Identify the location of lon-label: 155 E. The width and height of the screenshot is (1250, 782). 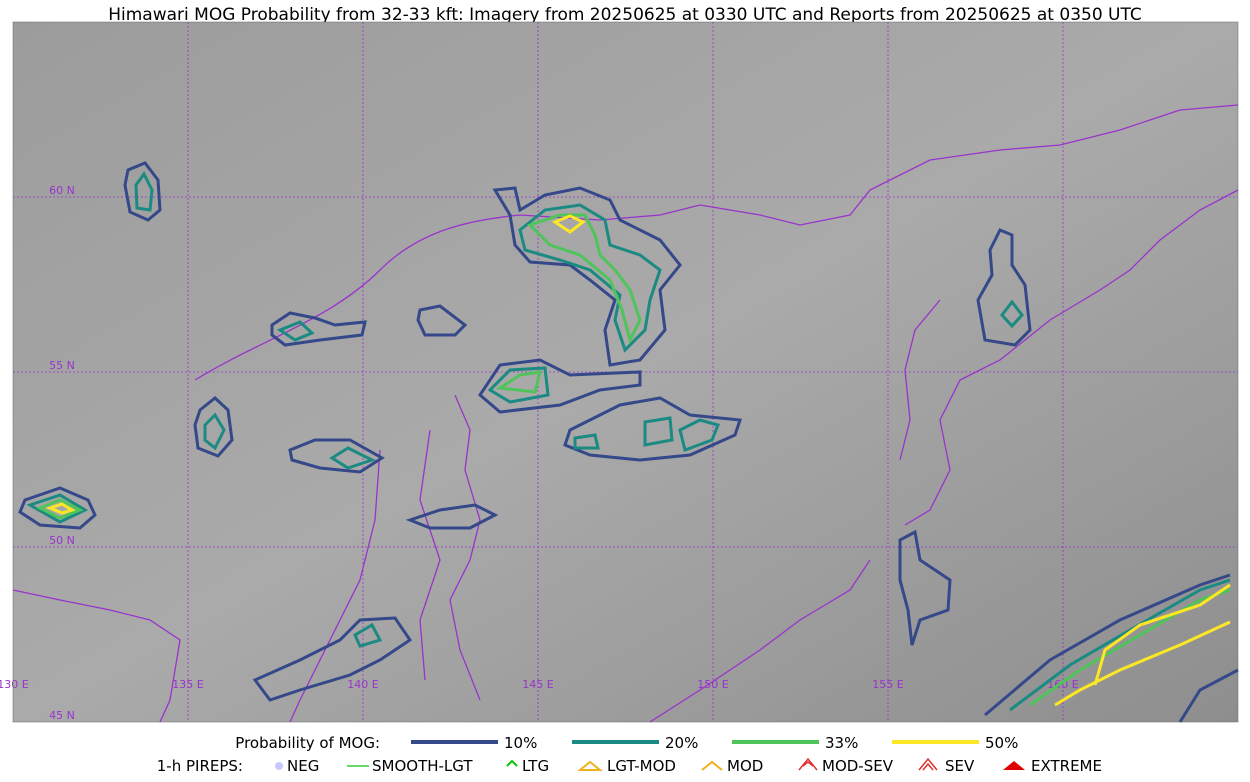
(887, 684).